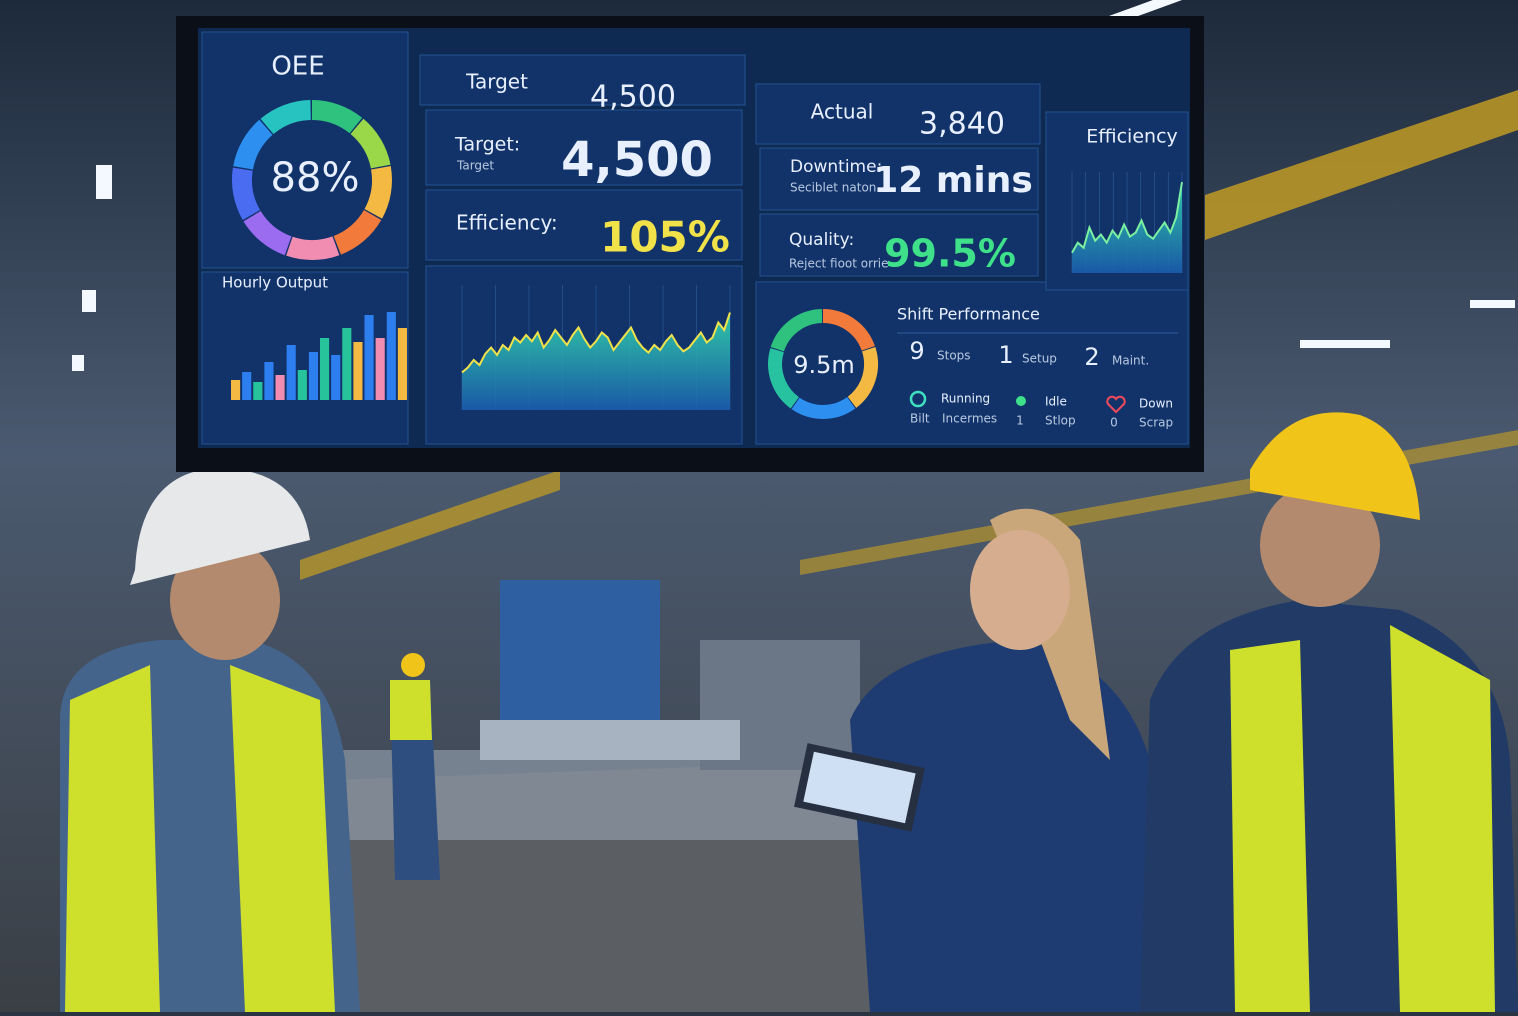 The image size is (1518, 1016). What do you see at coordinates (962, 124) in the screenshot?
I see `actual-header-value: 3,840` at bounding box center [962, 124].